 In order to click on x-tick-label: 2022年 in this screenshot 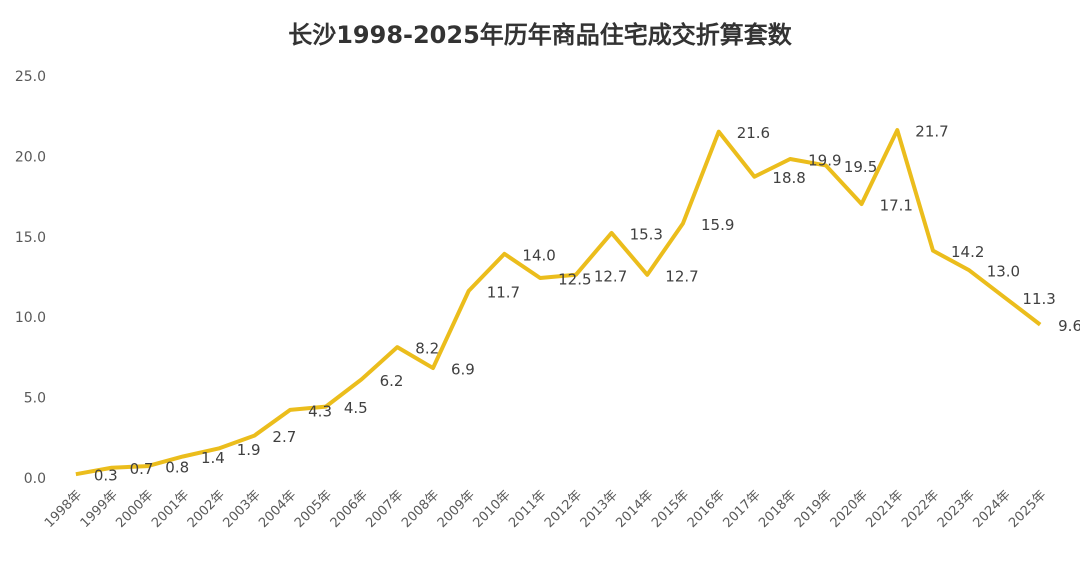, I will do `click(920, 509)`.